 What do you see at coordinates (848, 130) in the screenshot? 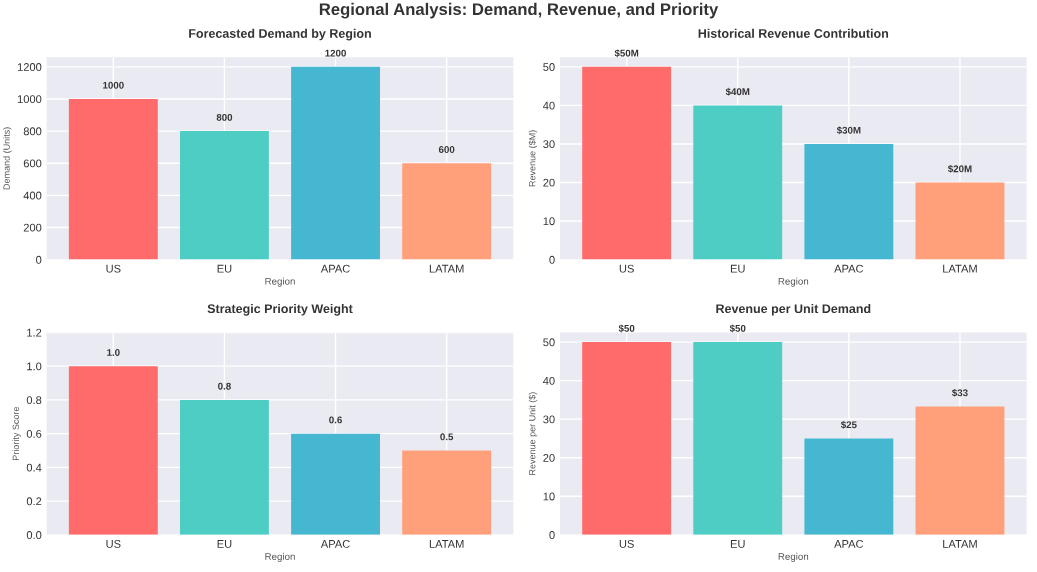
I see `data-label: $30M` at bounding box center [848, 130].